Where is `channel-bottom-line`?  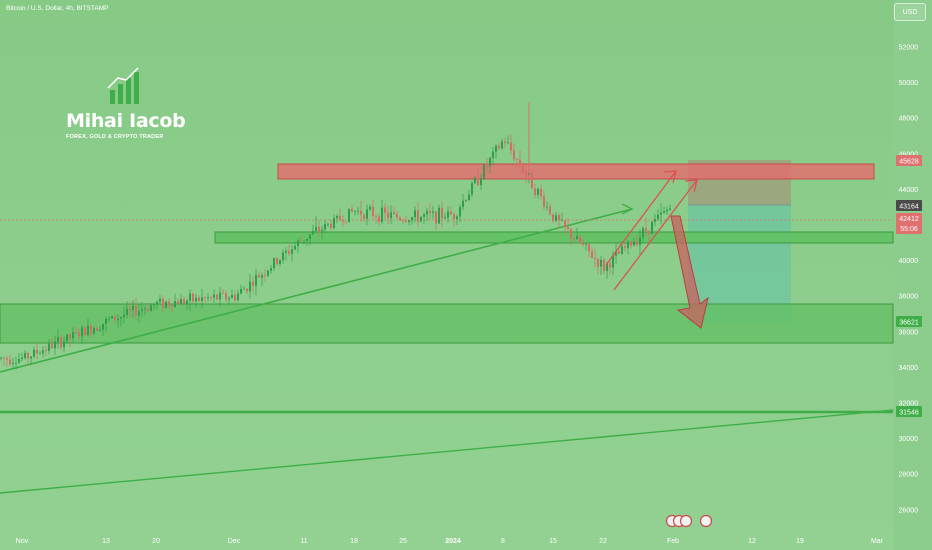 channel-bottom-line is located at coordinates (655, 235).